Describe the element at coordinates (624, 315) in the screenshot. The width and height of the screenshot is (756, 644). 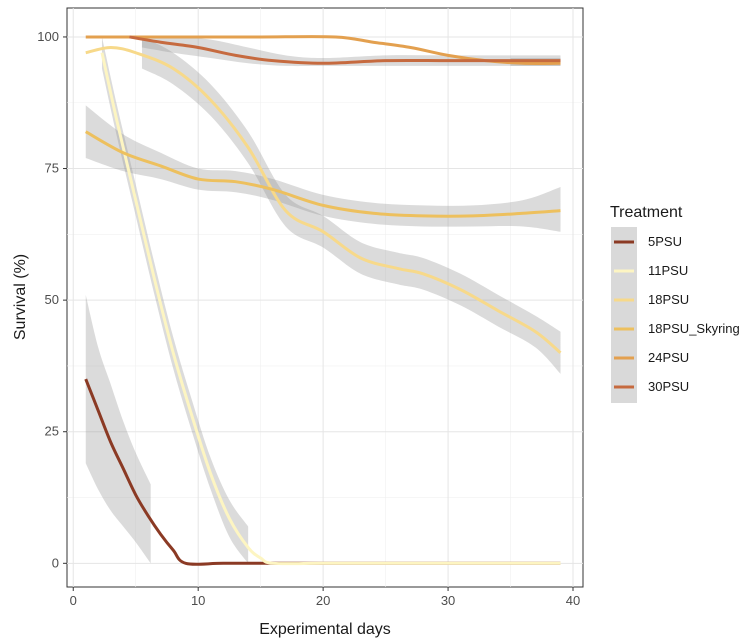
I see `legend-key-background` at that location.